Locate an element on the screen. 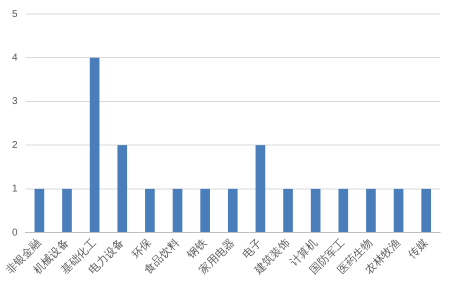 Image resolution: width=454 pixels, height=283 pixels. y-tick-label: 1 is located at coordinates (15, 189).